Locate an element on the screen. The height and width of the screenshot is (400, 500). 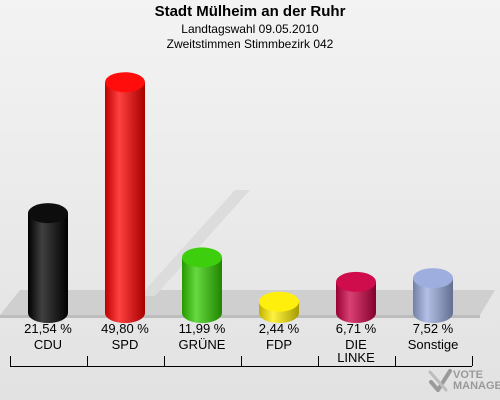
bar-fdp is located at coordinates (279, 307).